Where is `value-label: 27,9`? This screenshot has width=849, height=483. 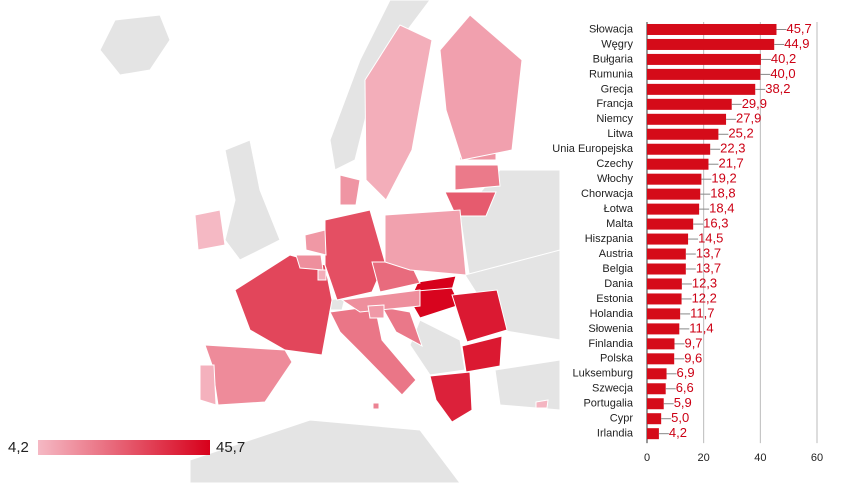 value-label: 27,9 is located at coordinates (748, 118).